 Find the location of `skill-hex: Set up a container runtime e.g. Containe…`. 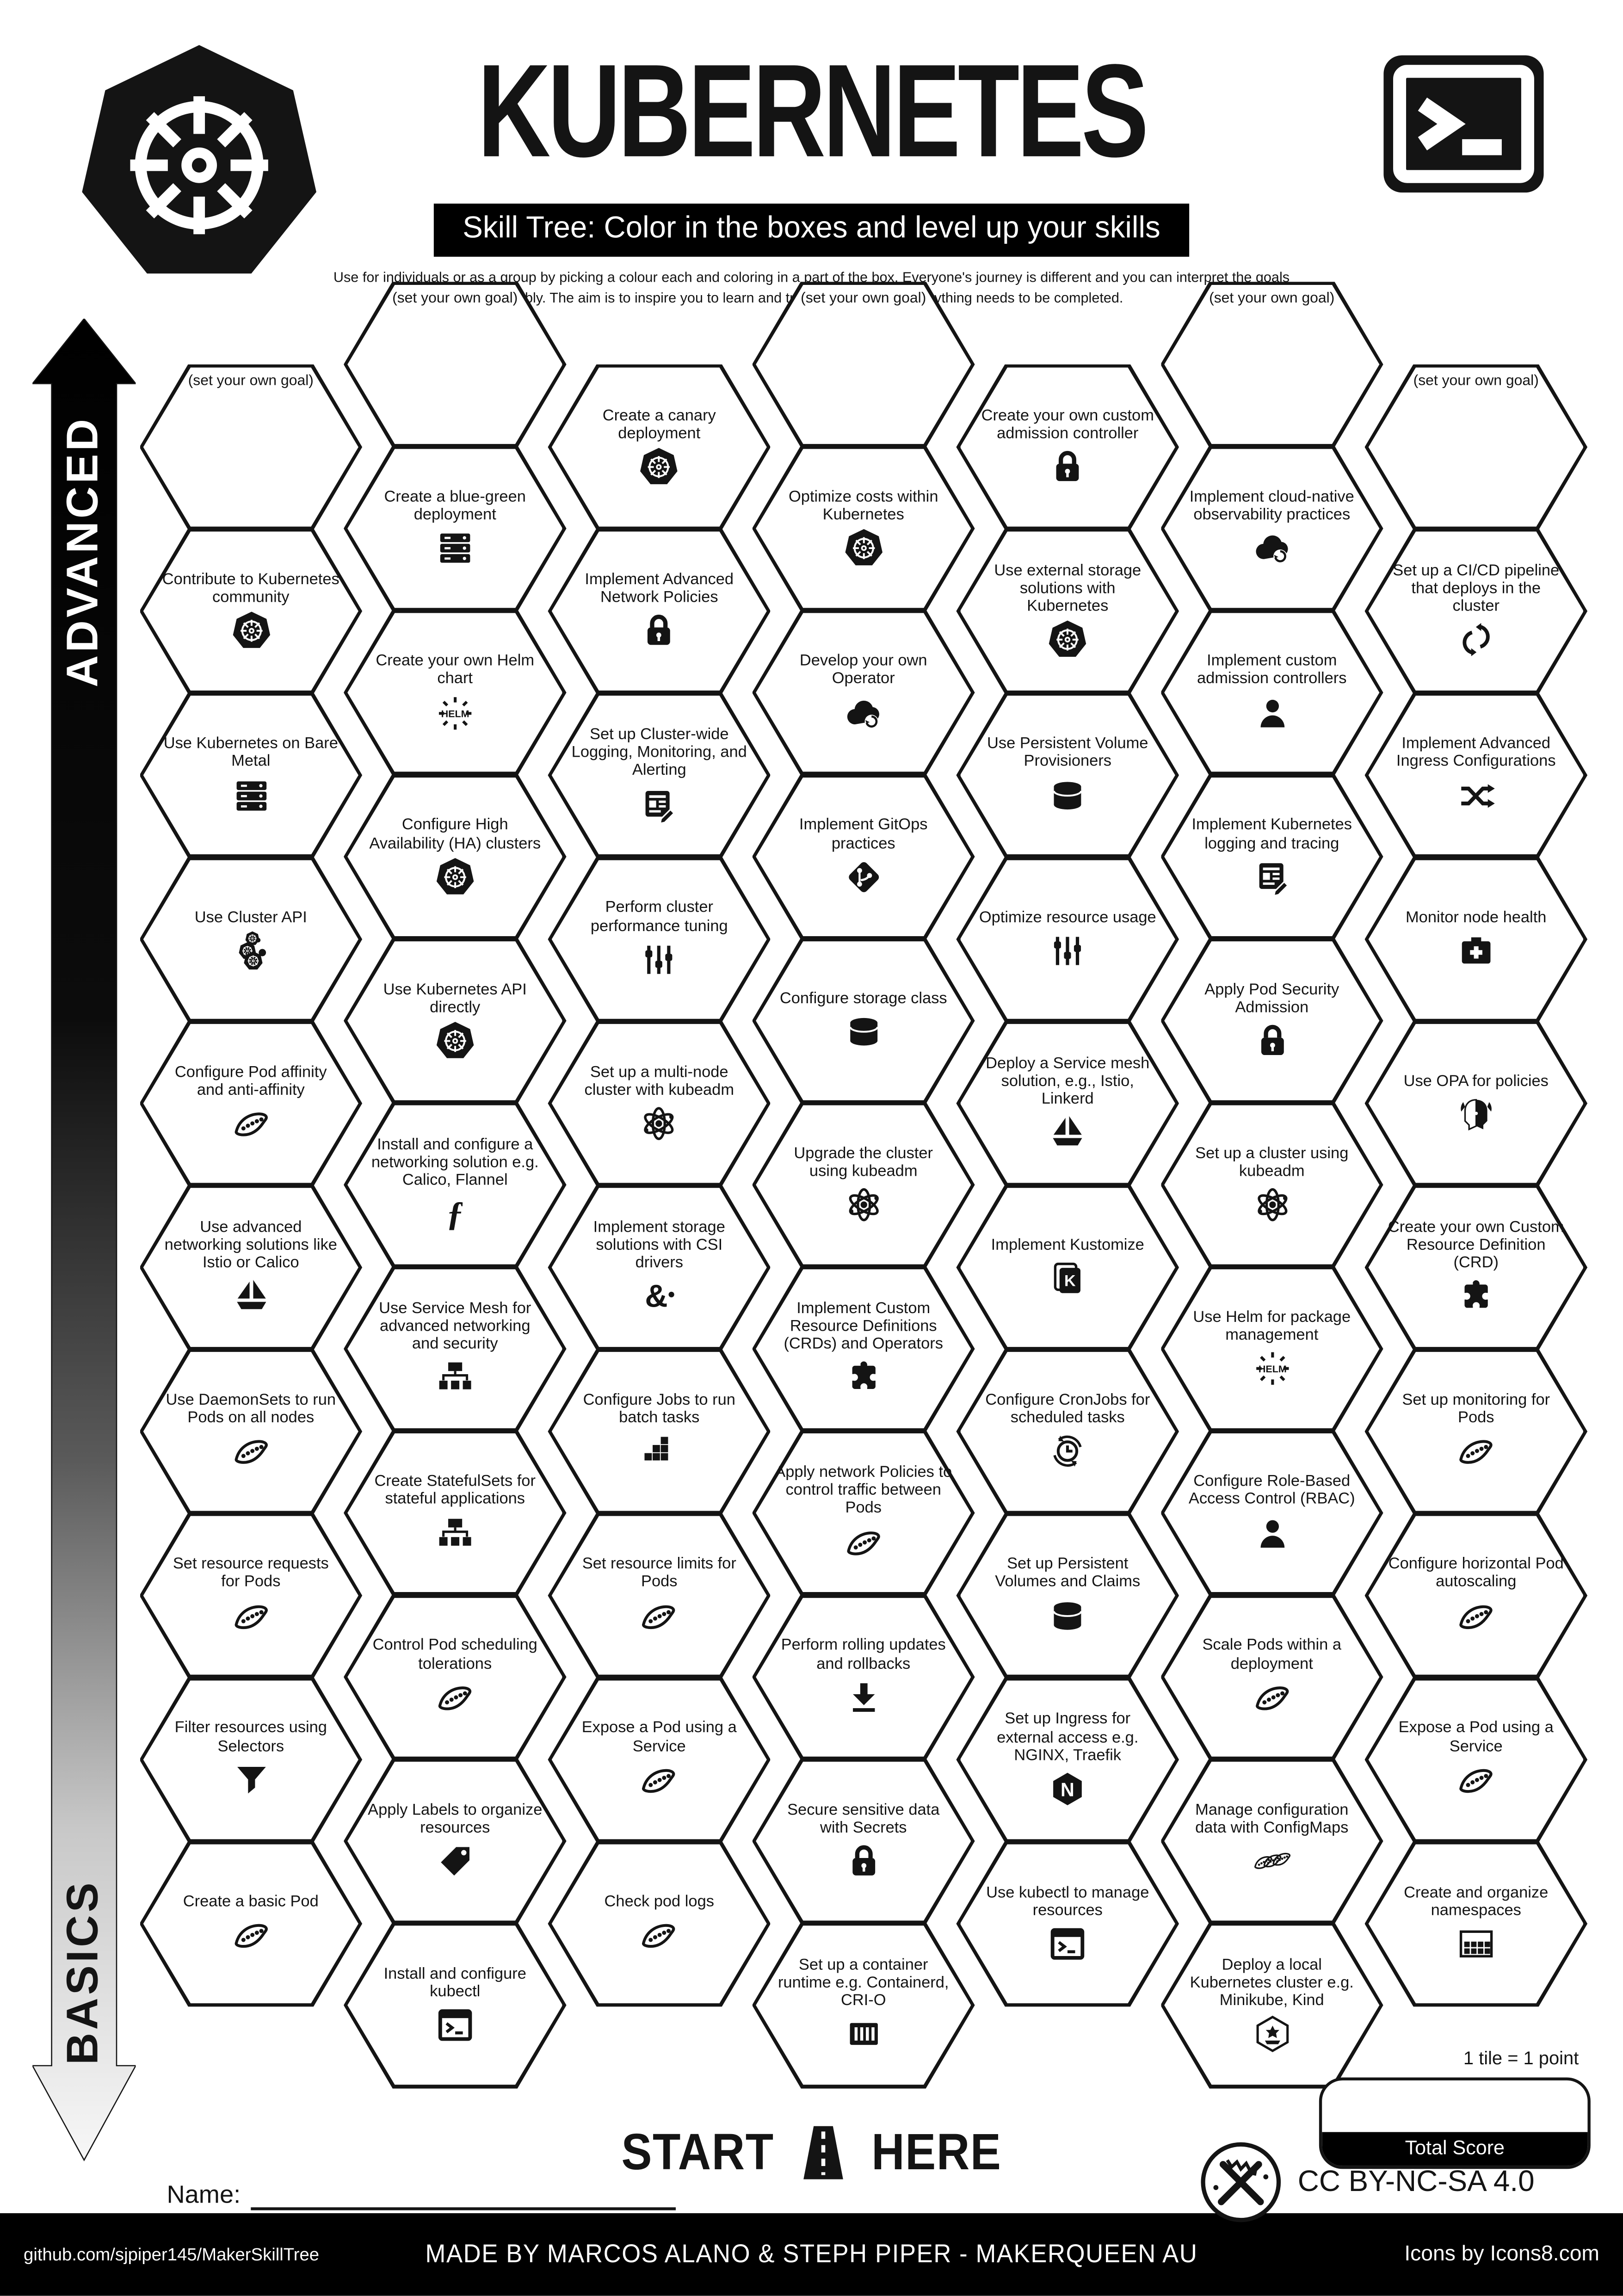

skill-hex: Set up a container runtime e.g. Containe… is located at coordinates (863, 2005).